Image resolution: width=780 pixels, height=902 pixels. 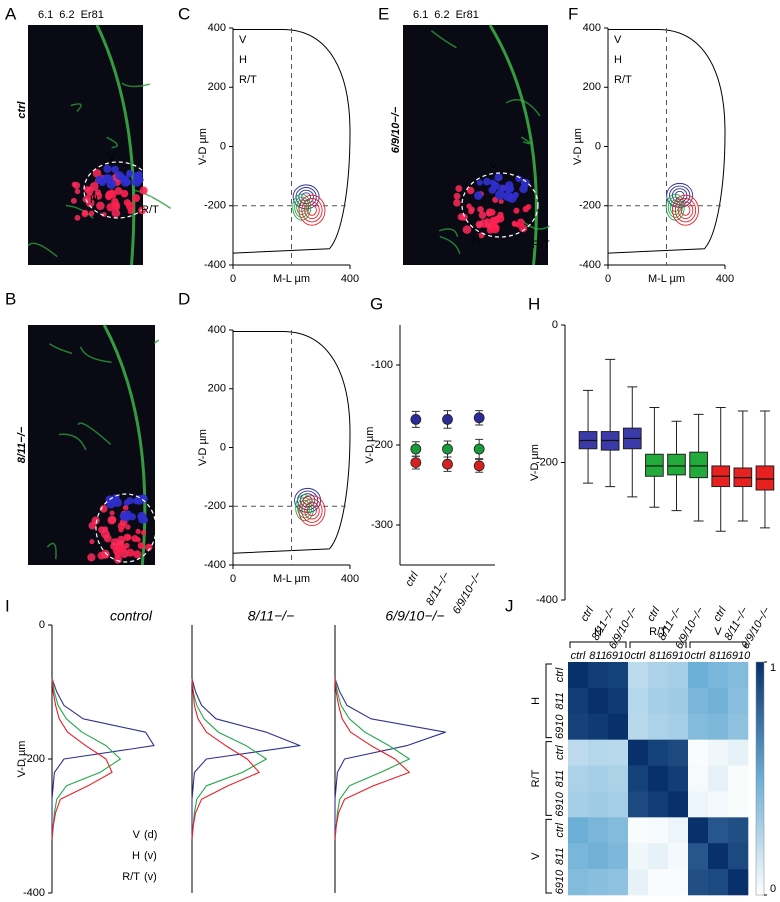 What do you see at coordinates (592, 28) in the screenshot?
I see `y-tick-label: 400` at bounding box center [592, 28].